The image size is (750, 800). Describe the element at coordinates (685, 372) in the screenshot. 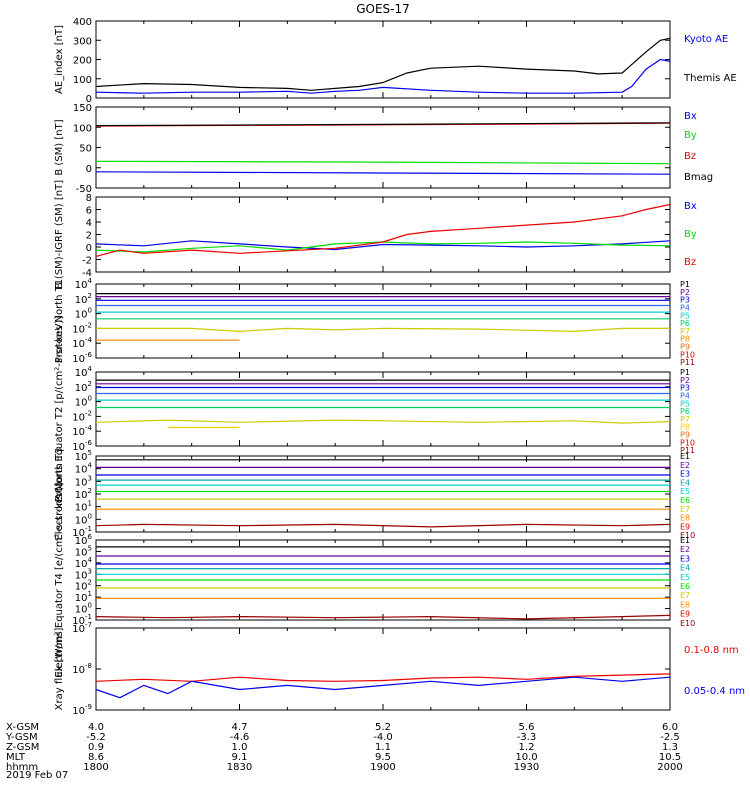

I see `legend-label: P1` at that location.